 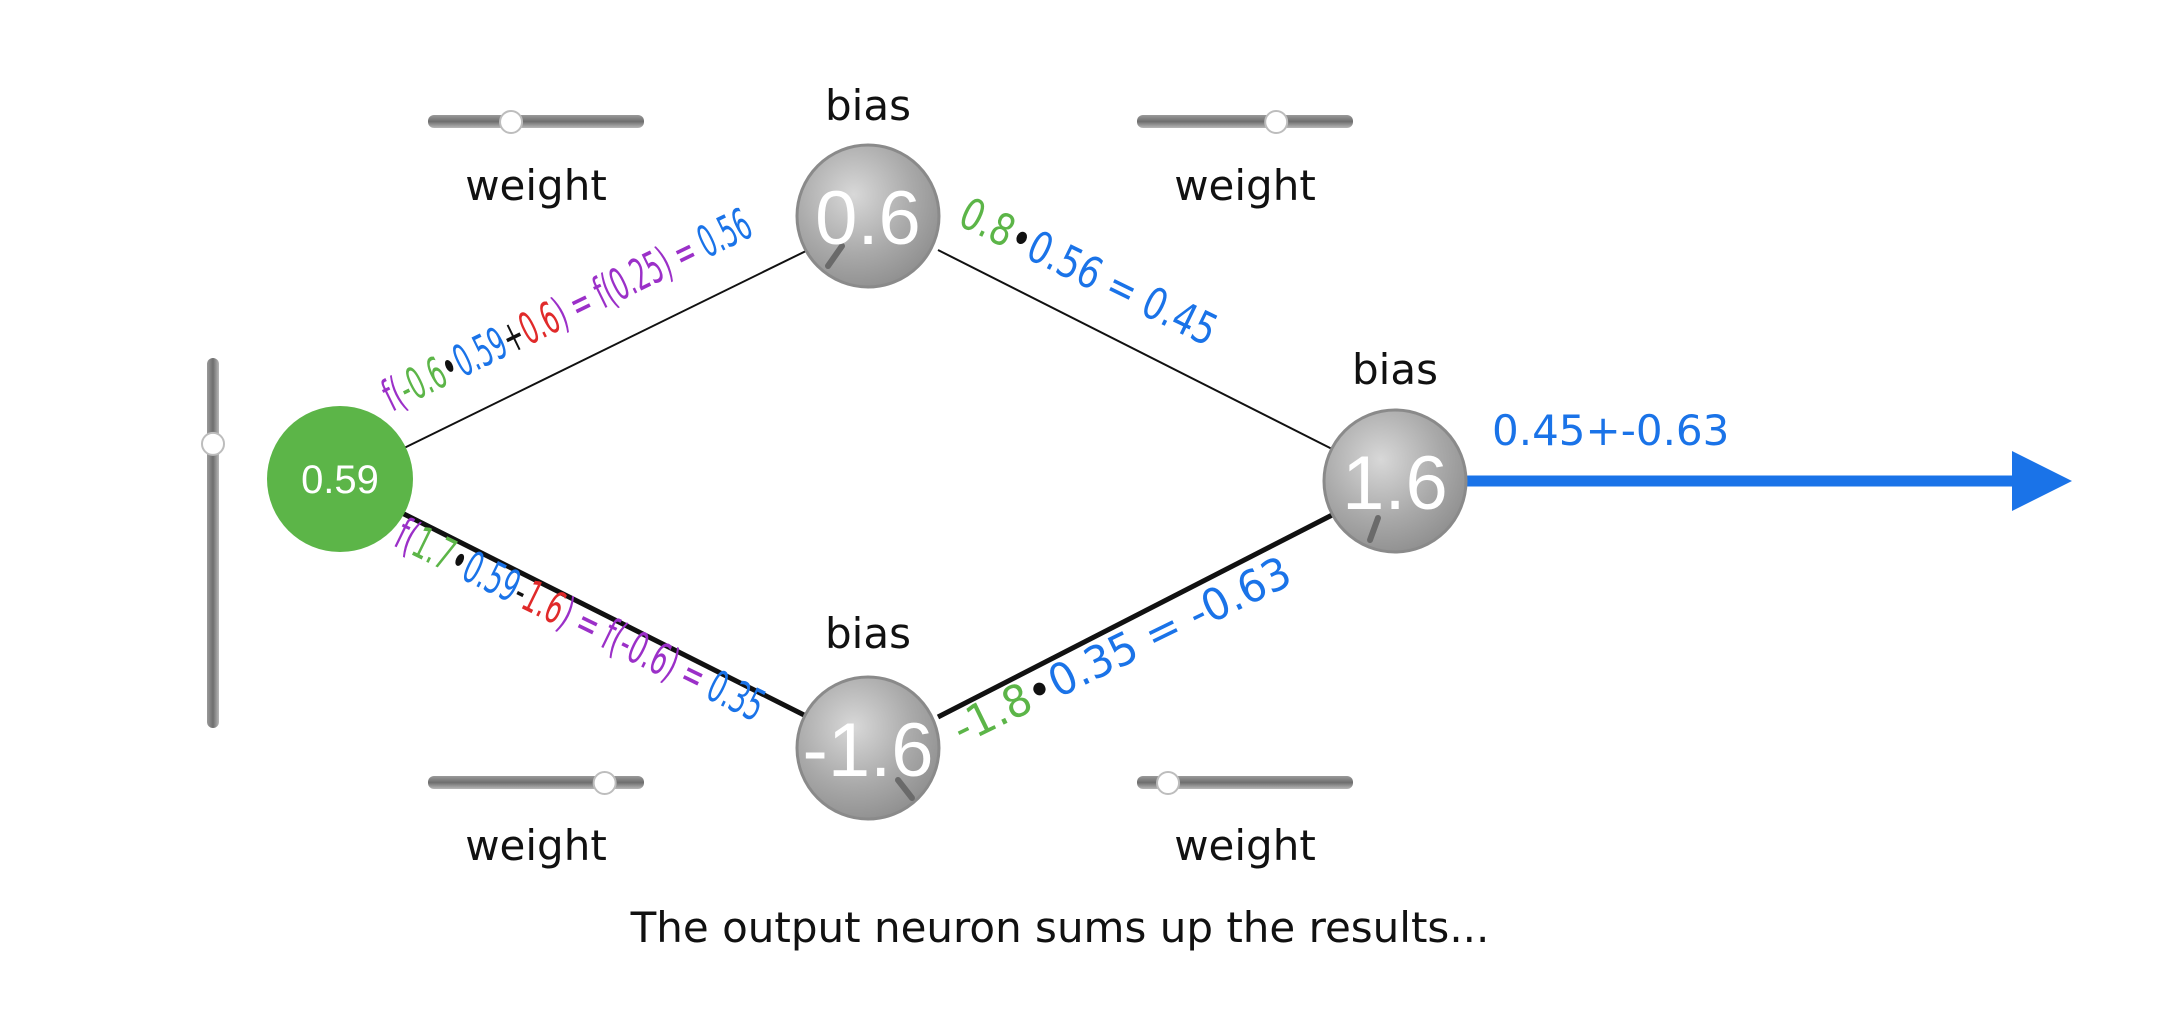 I want to click on input-neuron-value: 0.59, so click(x=340, y=480).